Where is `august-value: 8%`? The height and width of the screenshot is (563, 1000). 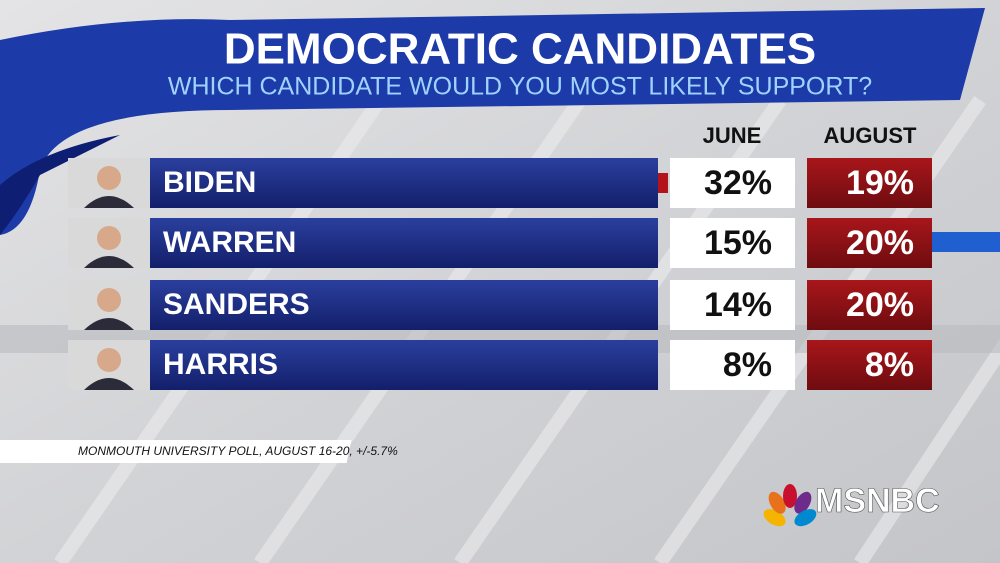
august-value: 8% is located at coordinates (889, 365).